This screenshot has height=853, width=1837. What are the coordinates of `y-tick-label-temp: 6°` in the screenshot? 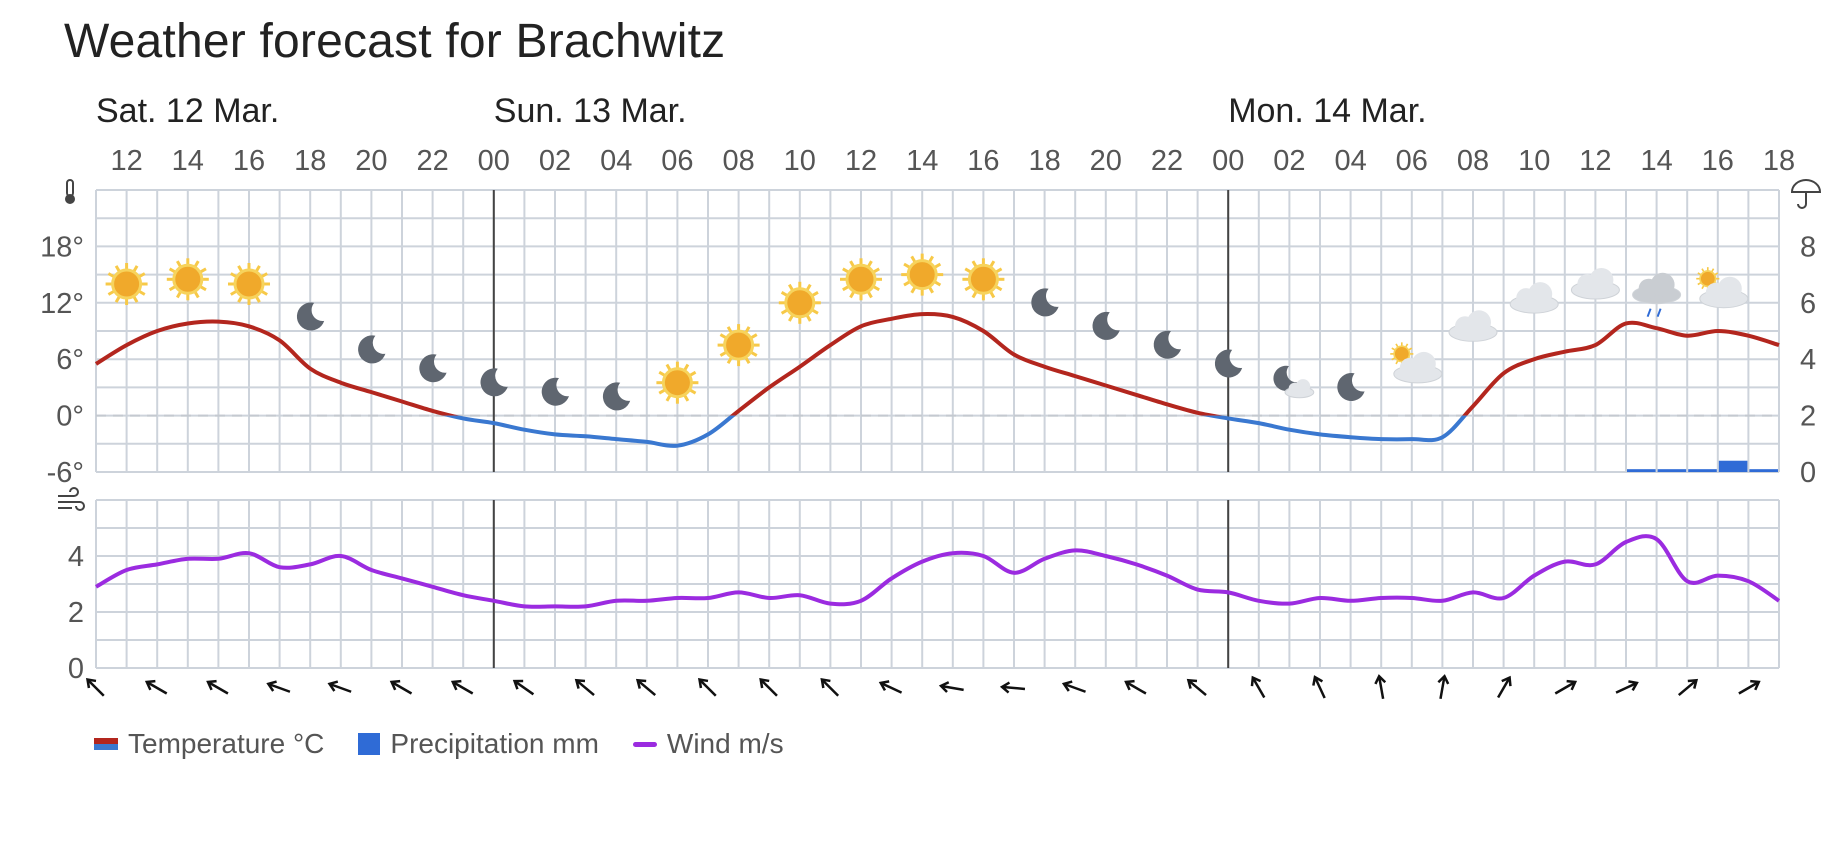 It's located at (70, 360).